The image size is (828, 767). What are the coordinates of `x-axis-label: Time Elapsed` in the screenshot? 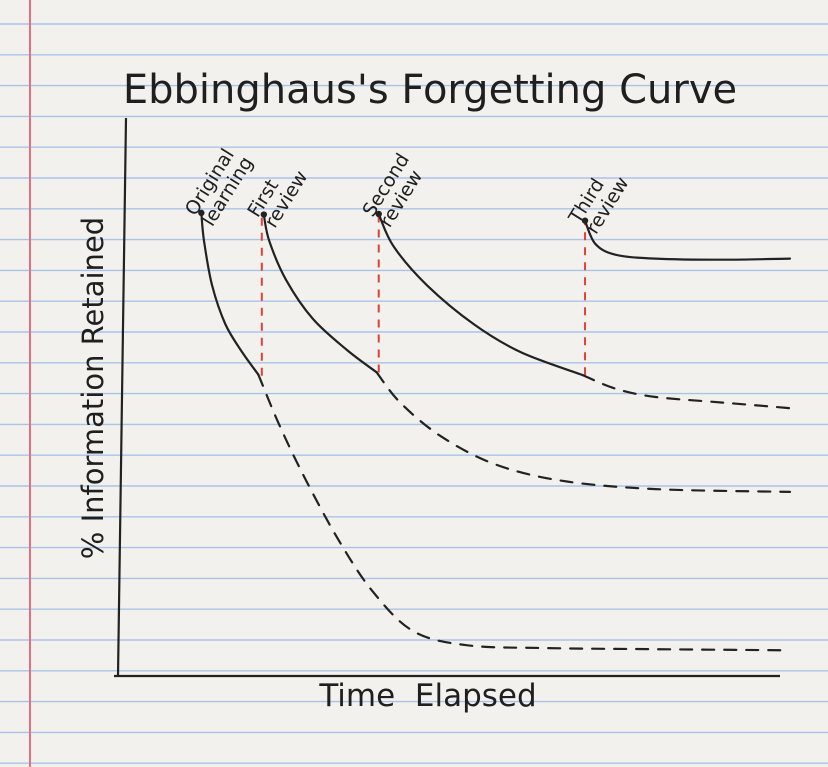 It's located at (427, 696).